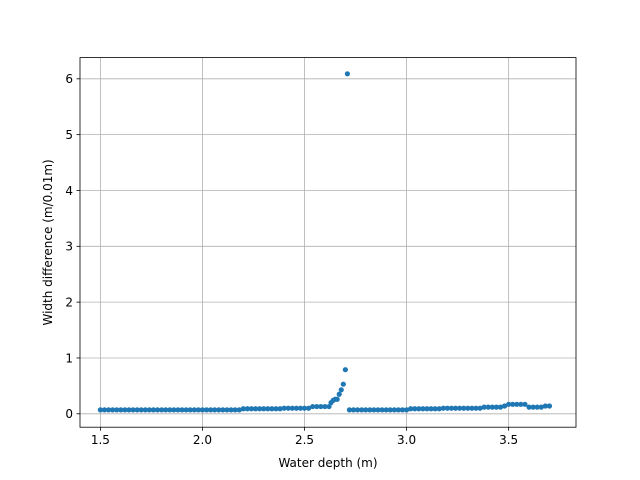 This screenshot has height=480, width=640. What do you see at coordinates (69, 358) in the screenshot?
I see `y-tick-label: 1` at bounding box center [69, 358].